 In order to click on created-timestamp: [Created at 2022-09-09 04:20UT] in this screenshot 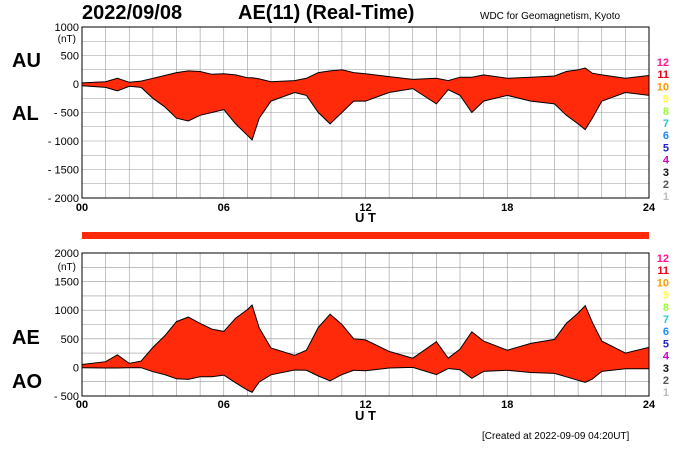, I will do `click(556, 436)`.